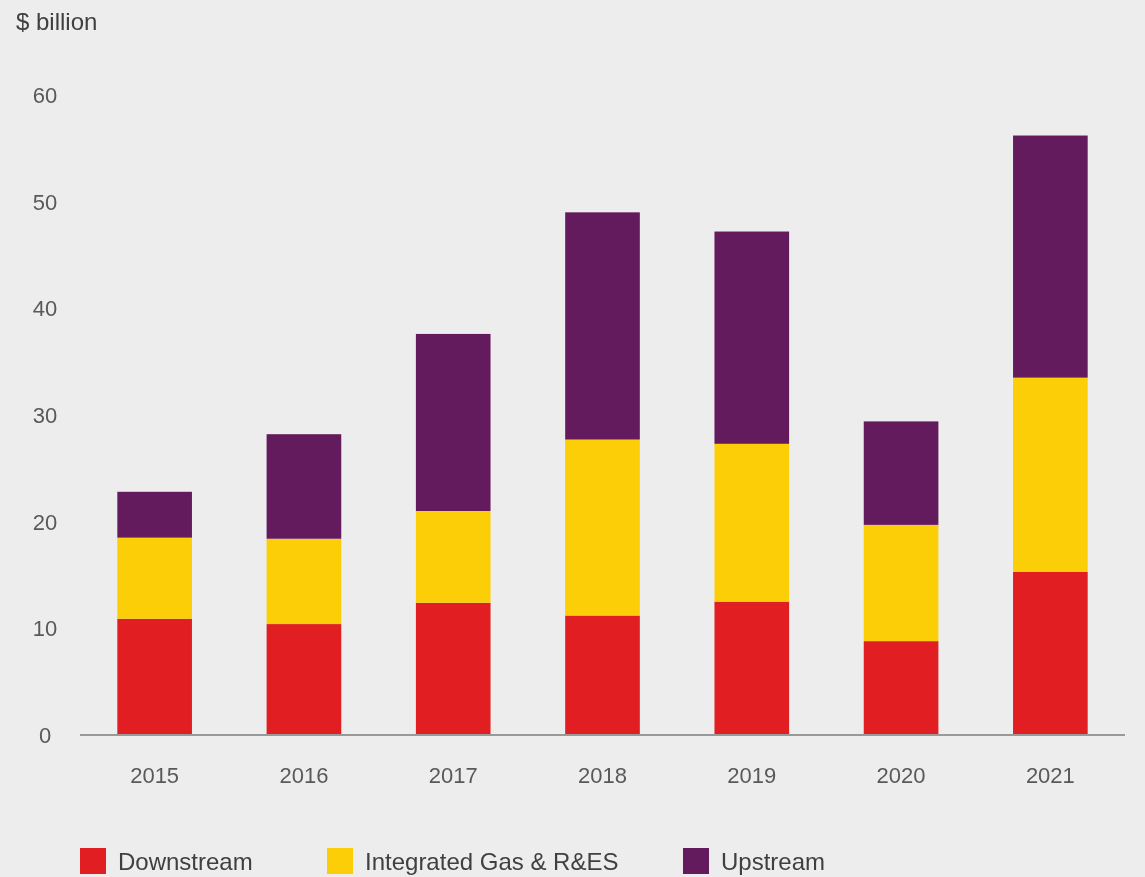  I want to click on x-tick-label: 2019, so click(752, 775).